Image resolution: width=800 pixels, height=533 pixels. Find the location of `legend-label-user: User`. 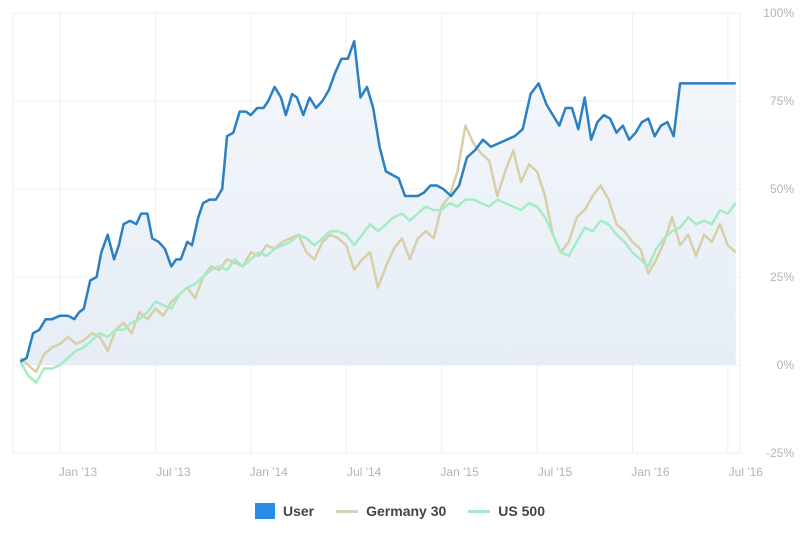

legend-label-user: User is located at coordinates (298, 511).